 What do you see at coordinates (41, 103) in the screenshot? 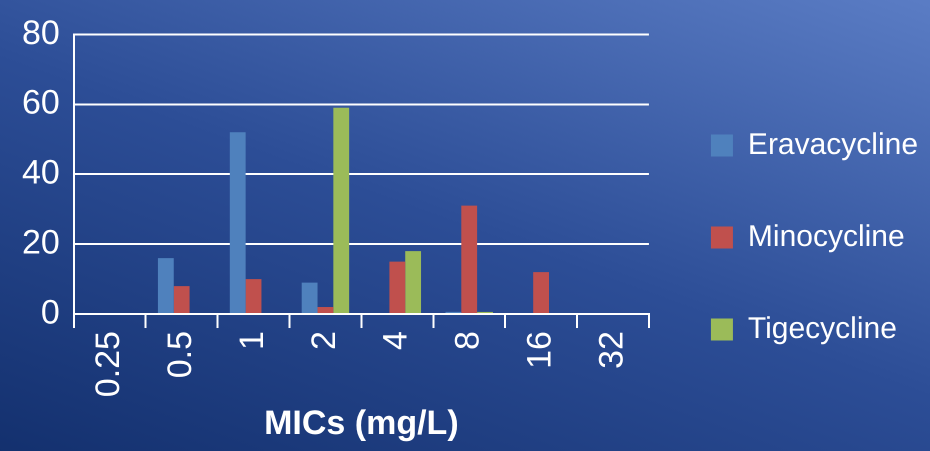
I see `y-tick-label: 60` at bounding box center [41, 103].